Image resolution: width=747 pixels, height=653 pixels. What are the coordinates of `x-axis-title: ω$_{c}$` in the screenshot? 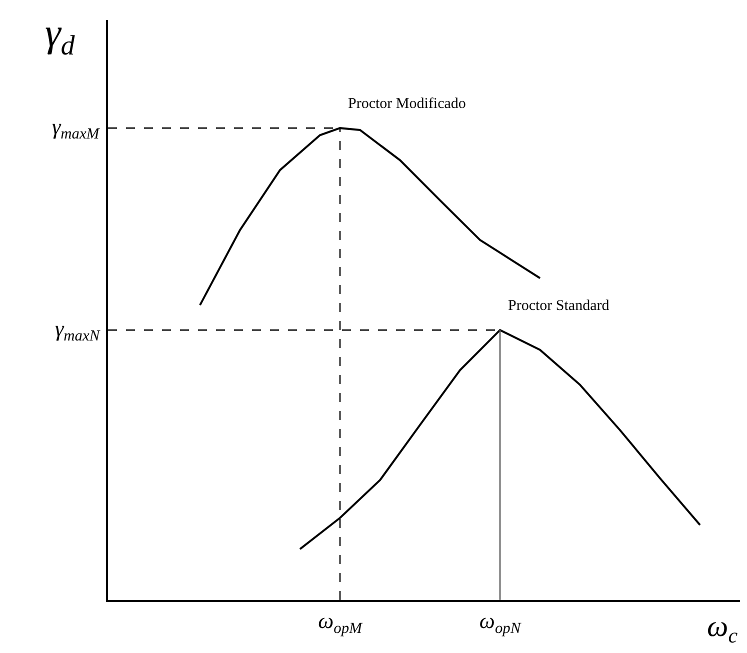 It's located at (722, 629).